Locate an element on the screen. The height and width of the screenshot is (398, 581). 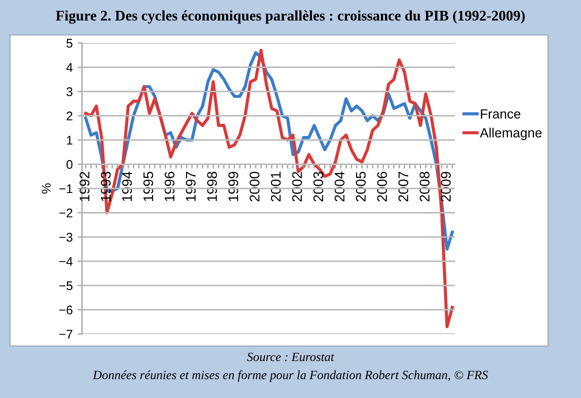
legend-label: France is located at coordinates (500, 114).